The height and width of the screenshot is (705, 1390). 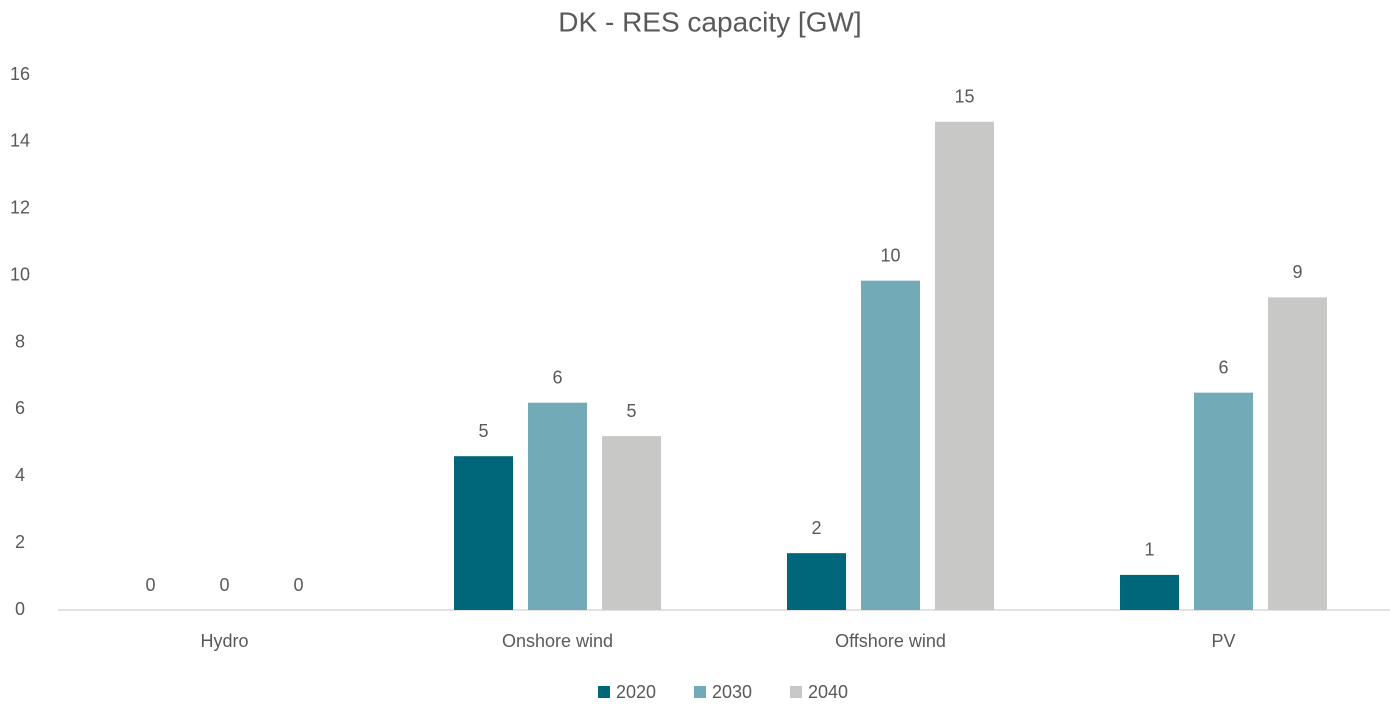 I want to click on y-tick-label: 16, so click(x=20, y=74).